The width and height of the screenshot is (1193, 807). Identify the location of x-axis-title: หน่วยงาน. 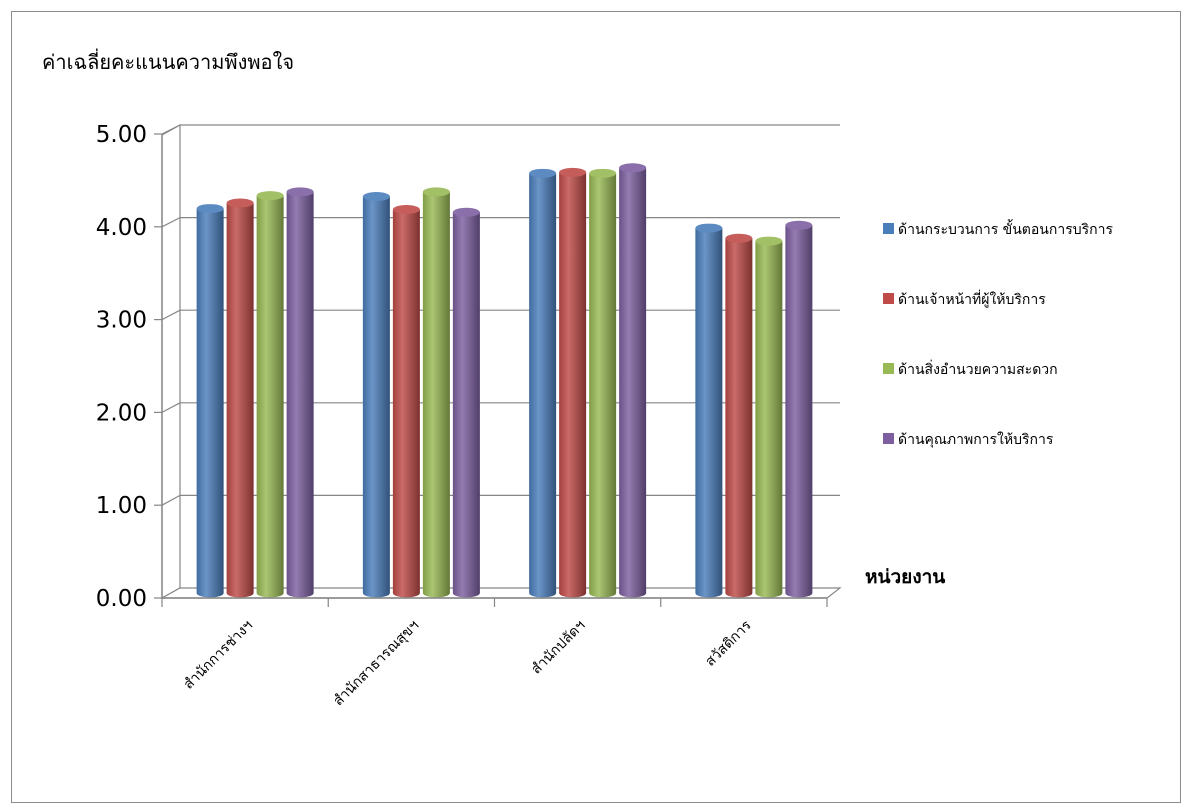
(905, 577).